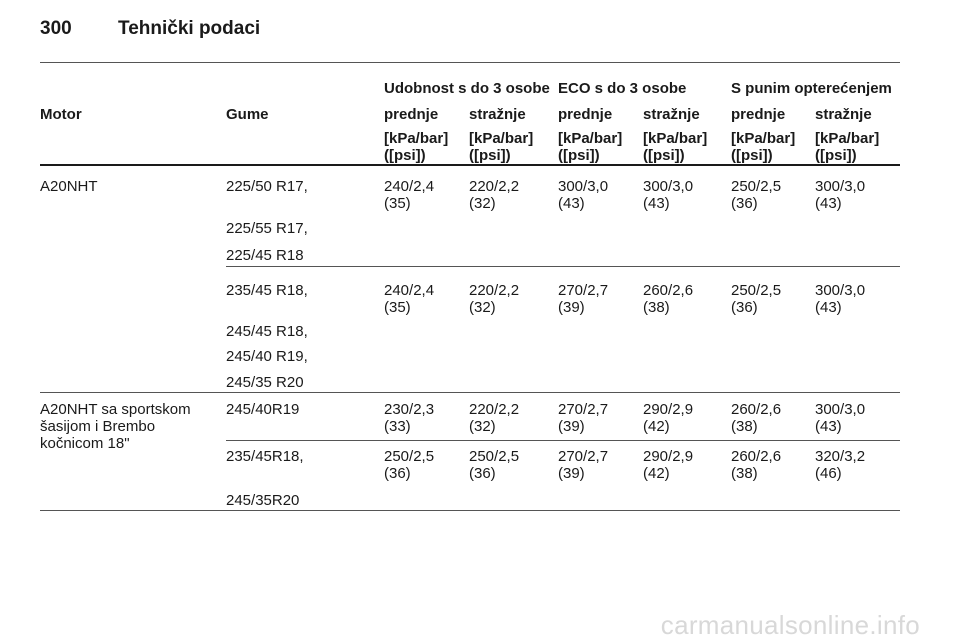 Image resolution: width=960 pixels, height=642 pixels. I want to click on motor-name-line: šasijom i Brembo, so click(98, 426).